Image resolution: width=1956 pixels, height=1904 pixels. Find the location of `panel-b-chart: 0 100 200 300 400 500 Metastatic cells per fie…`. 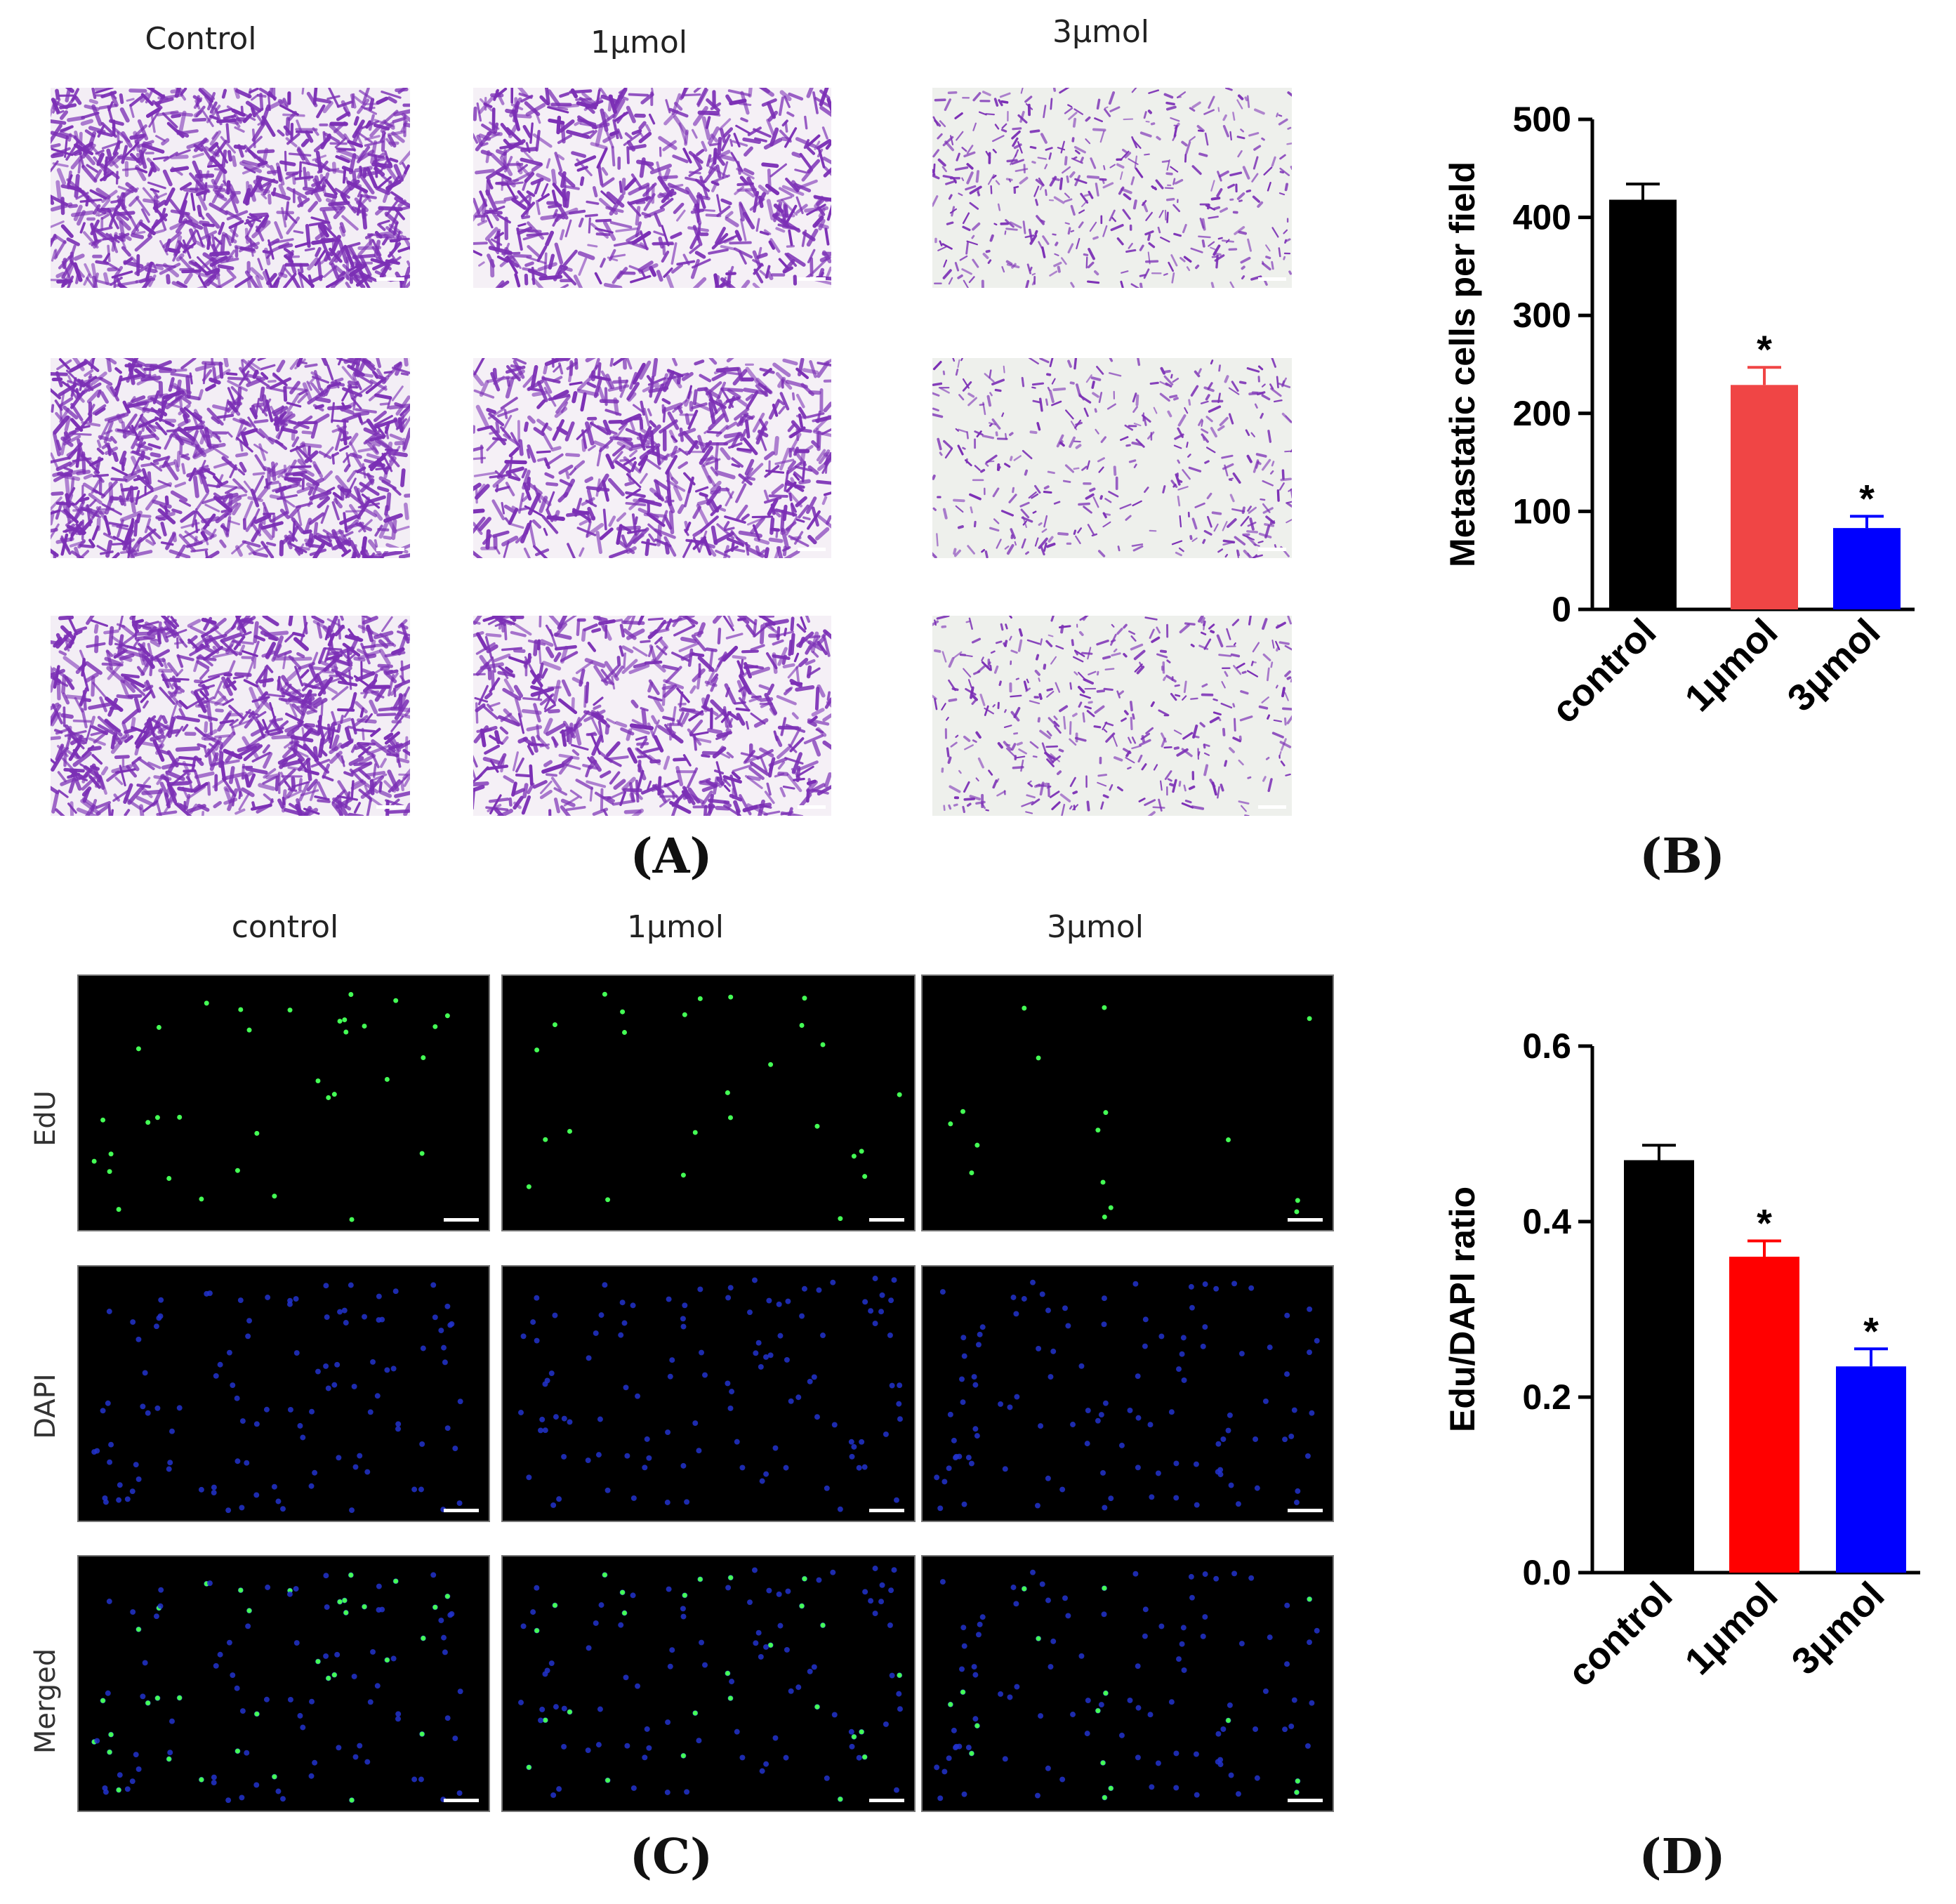

panel-b-chart: 0 100 200 300 400 500 Metastatic cells per fie… is located at coordinates (1692, 442).